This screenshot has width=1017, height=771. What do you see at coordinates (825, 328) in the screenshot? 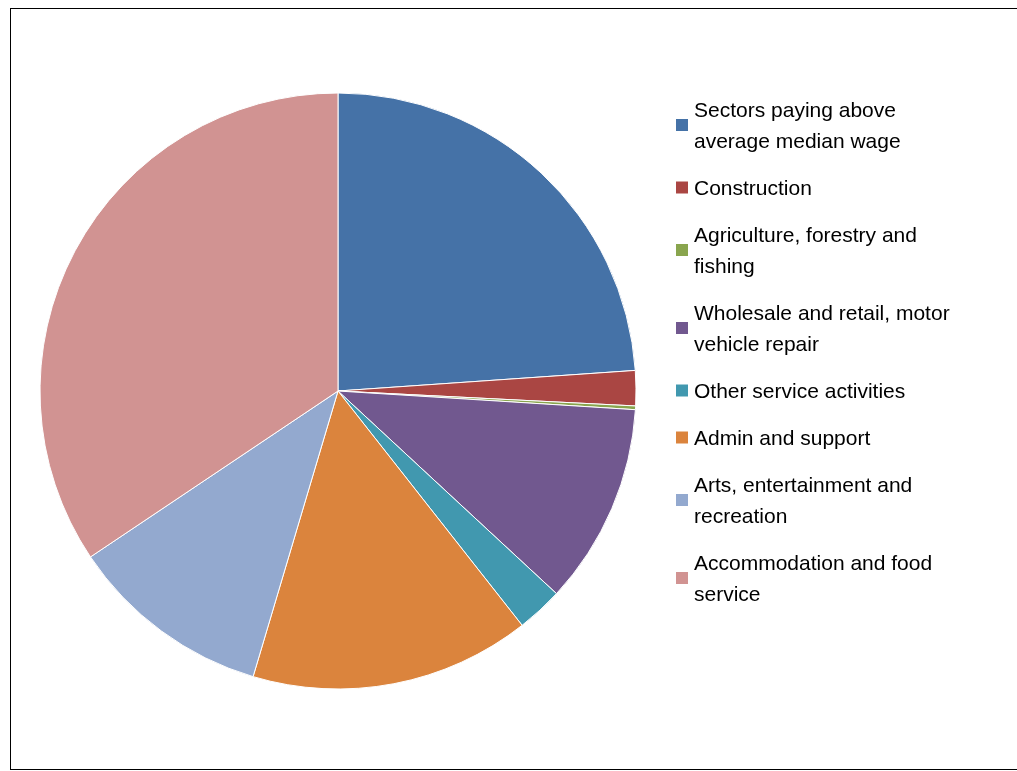
I see `legend-label: Wholesale and retail, motor vehicle repair` at bounding box center [825, 328].